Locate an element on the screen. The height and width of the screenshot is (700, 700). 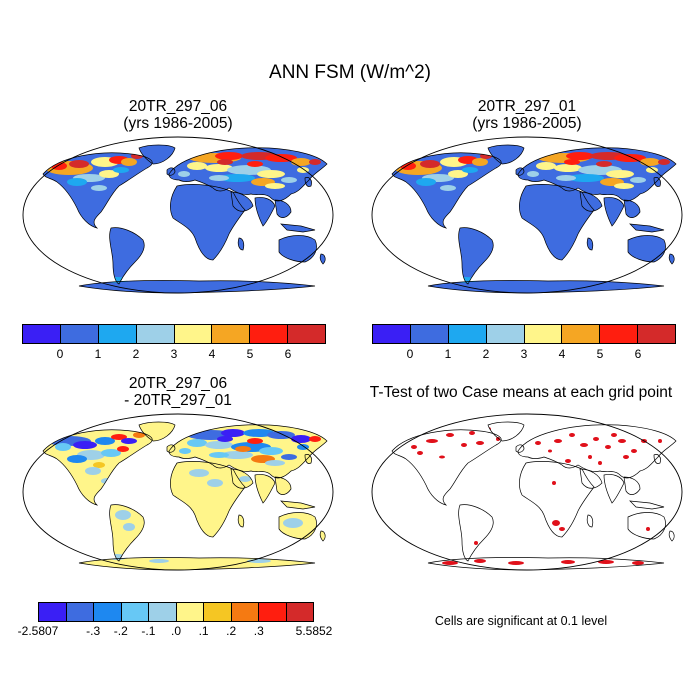
coastline-japan is located at coordinates (308, 182).